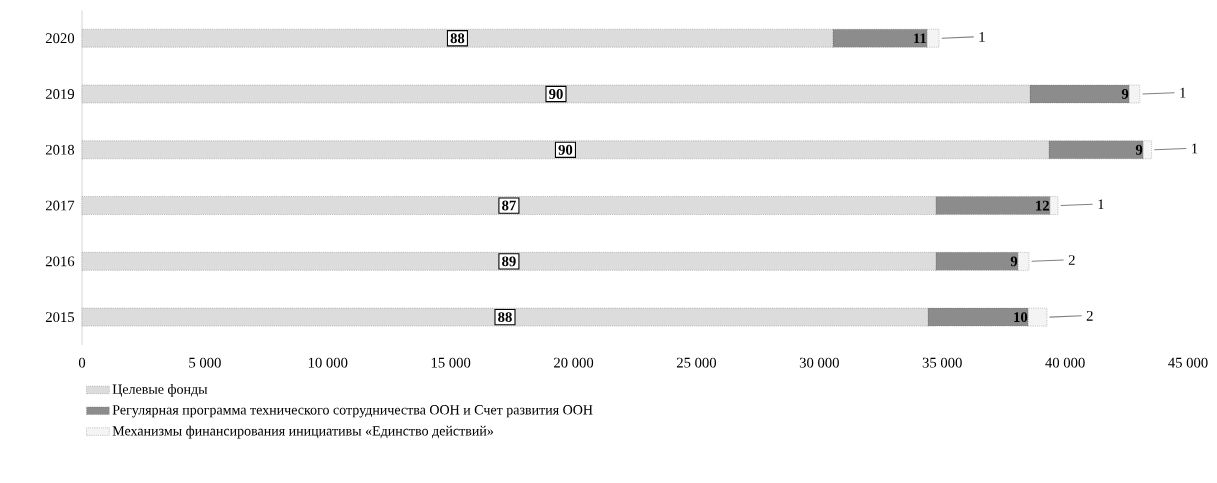  Describe the element at coordinates (509, 205) in the screenshot. I see `annotation: 87` at that location.